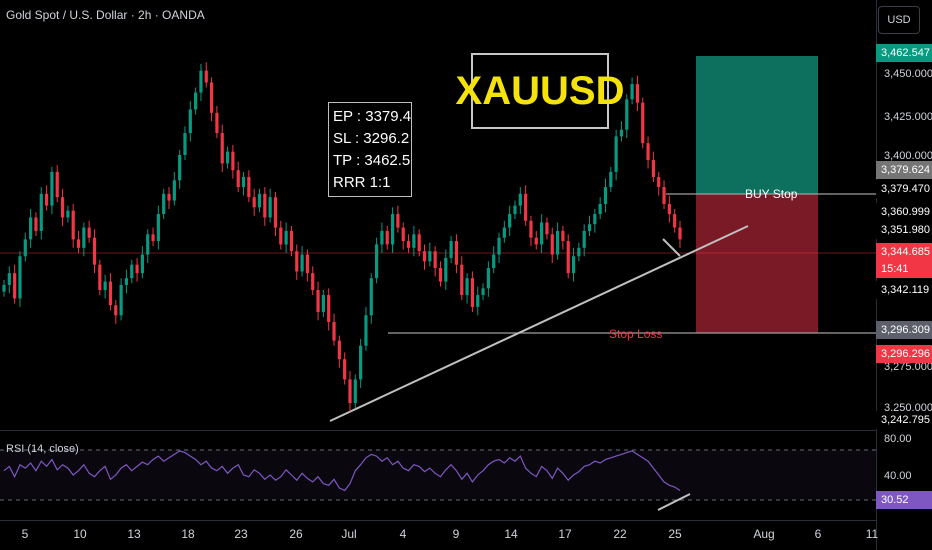 The height and width of the screenshot is (550, 932). What do you see at coordinates (241, 534) in the screenshot?
I see `time-tick: 23` at bounding box center [241, 534].